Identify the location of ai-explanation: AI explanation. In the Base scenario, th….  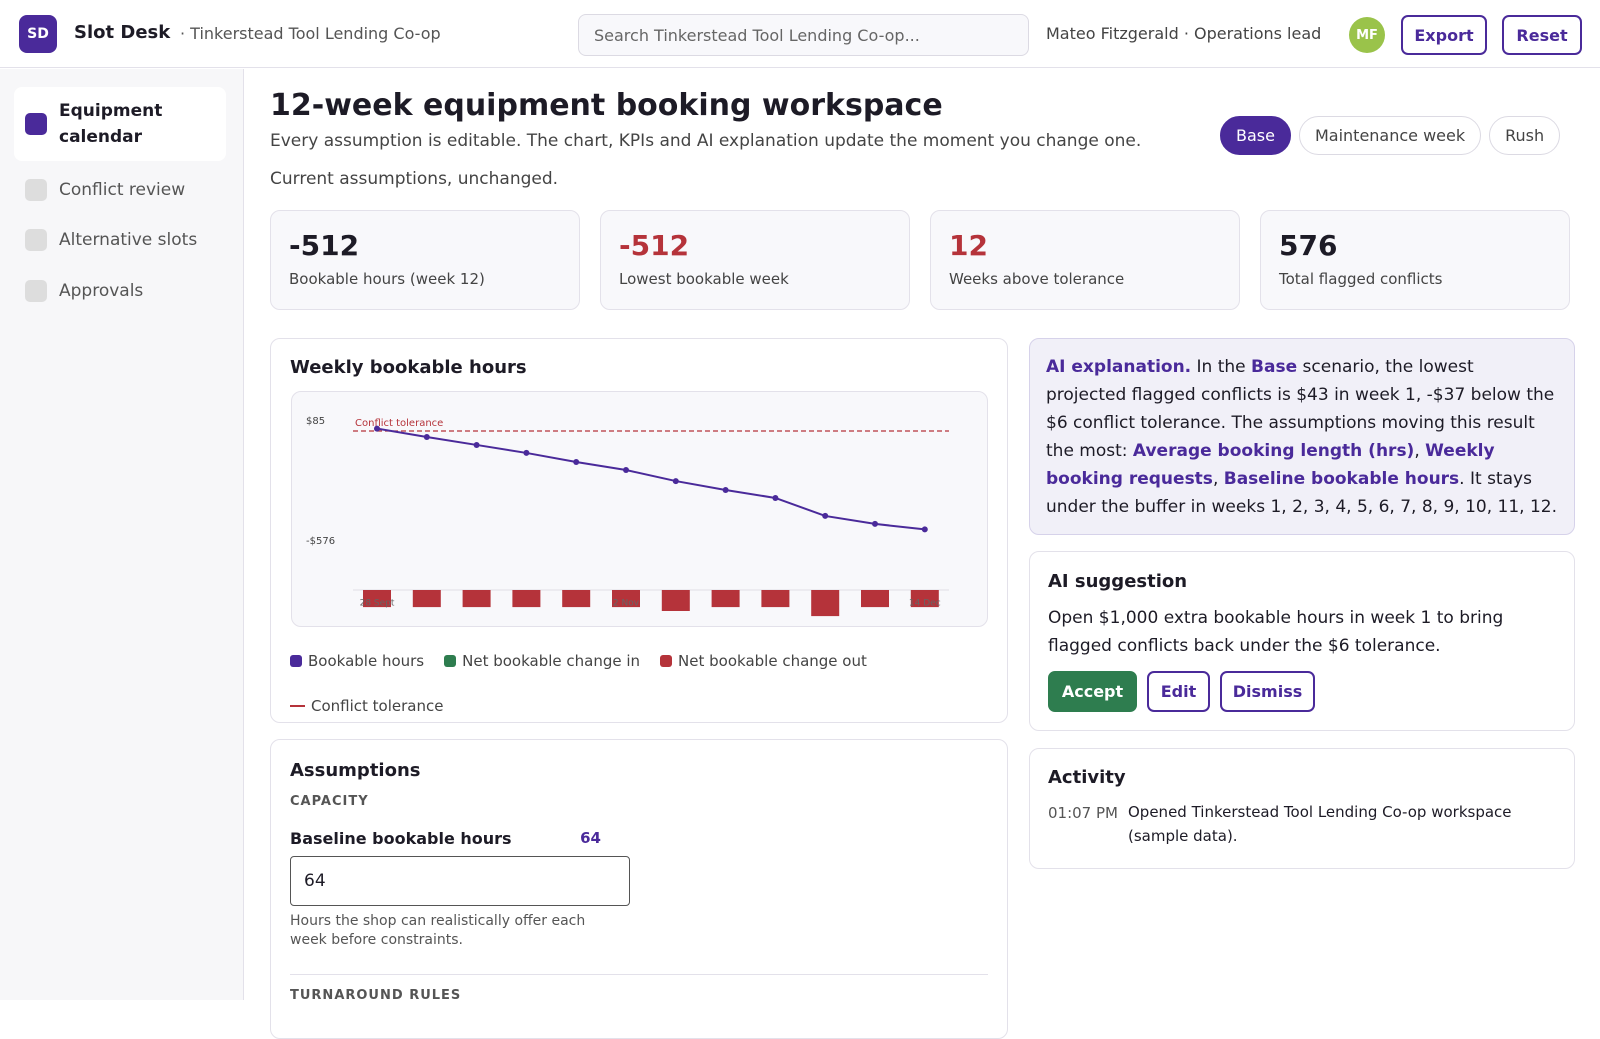
(1302, 436).